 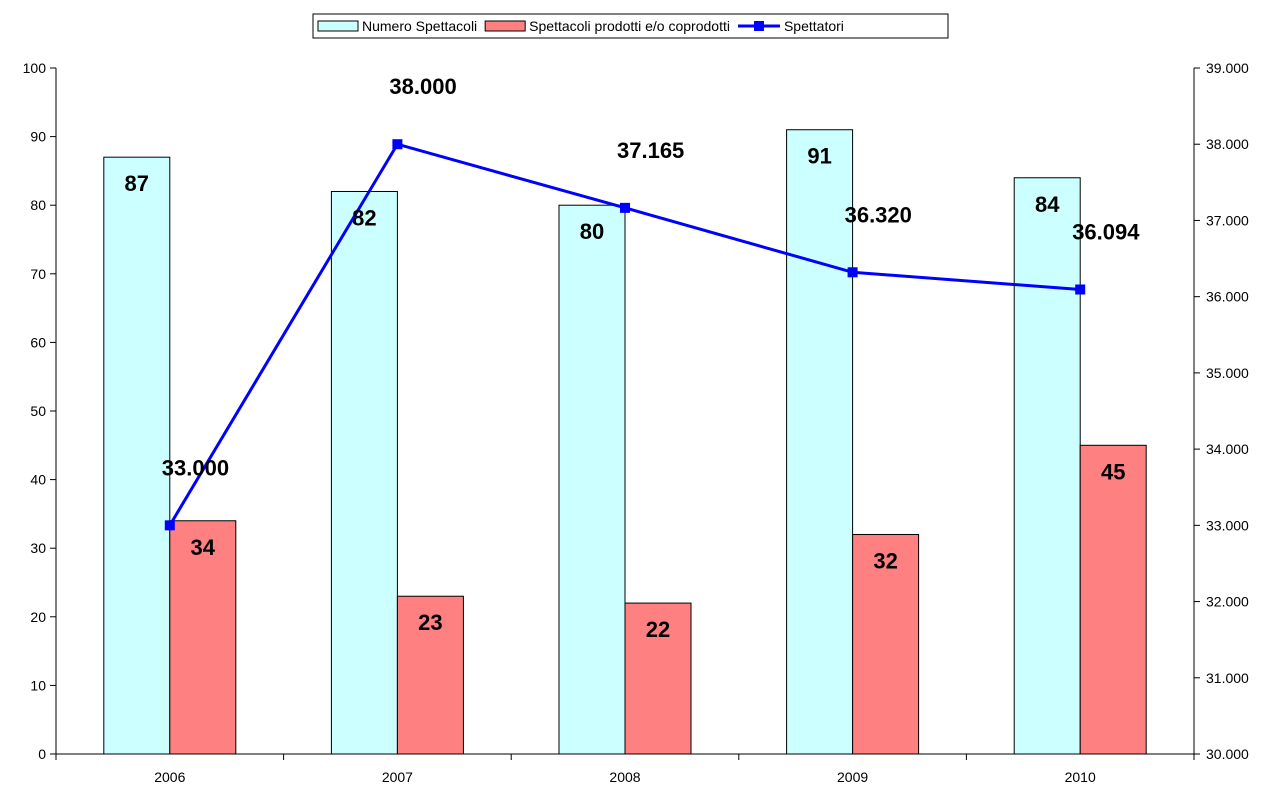 I want to click on y-left-tick-label: 40, so click(x=38, y=480).